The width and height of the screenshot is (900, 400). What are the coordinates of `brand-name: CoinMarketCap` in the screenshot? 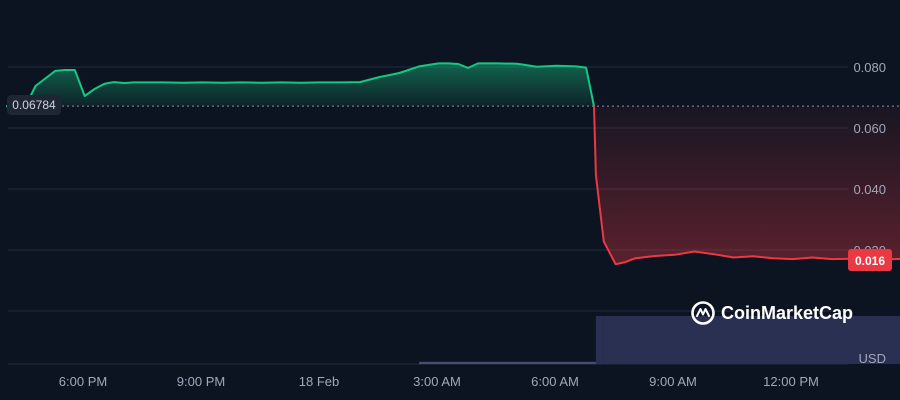 It's located at (787, 313).